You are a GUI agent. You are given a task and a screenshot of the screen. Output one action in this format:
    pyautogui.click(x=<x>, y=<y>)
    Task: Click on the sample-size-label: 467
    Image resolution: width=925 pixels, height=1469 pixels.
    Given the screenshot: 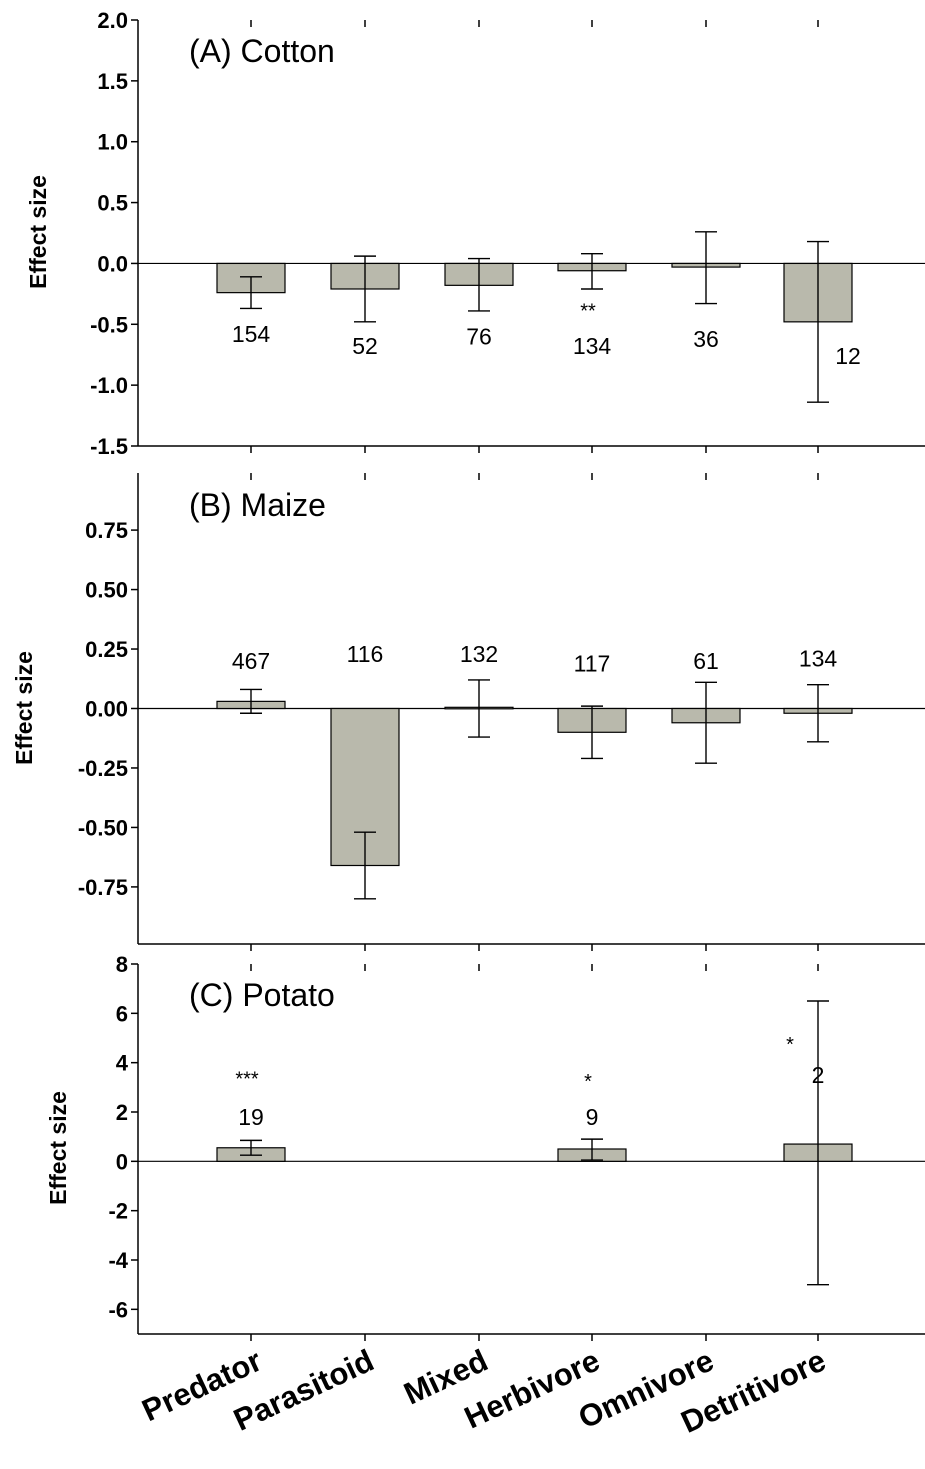 What is the action you would take?
    pyautogui.click(x=251, y=661)
    